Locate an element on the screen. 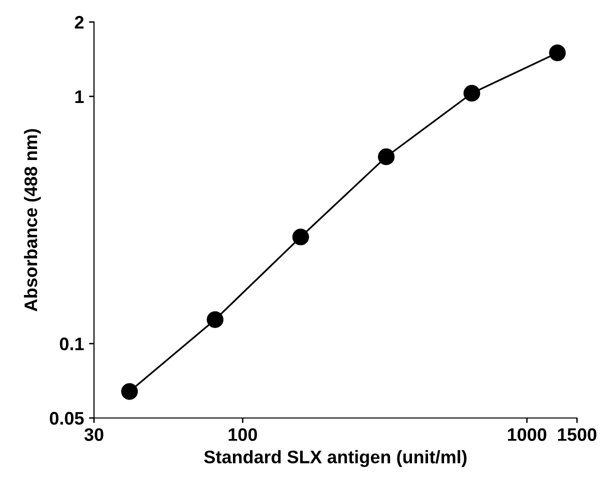  x-tick-label: 100 is located at coordinates (242, 434).